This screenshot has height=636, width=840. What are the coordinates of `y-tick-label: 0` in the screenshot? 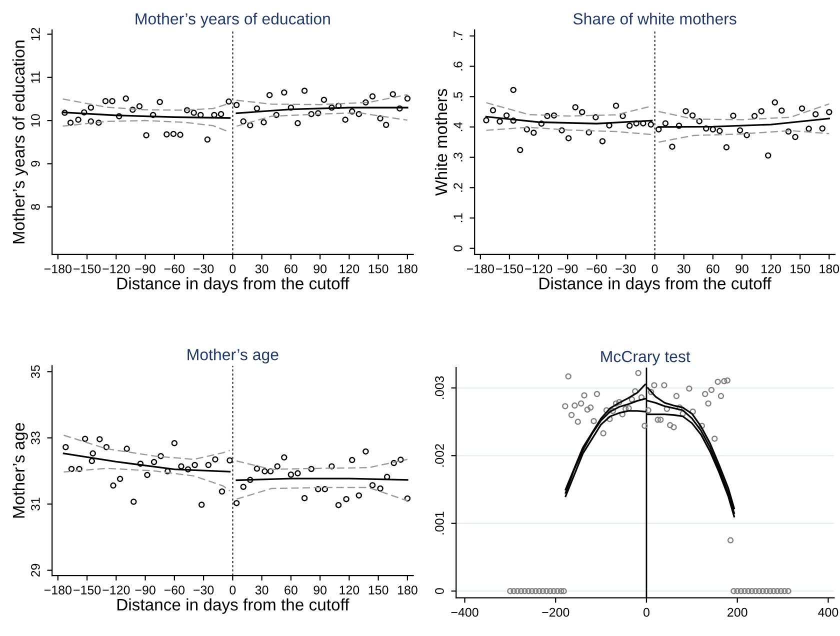 It's located at (458, 248).